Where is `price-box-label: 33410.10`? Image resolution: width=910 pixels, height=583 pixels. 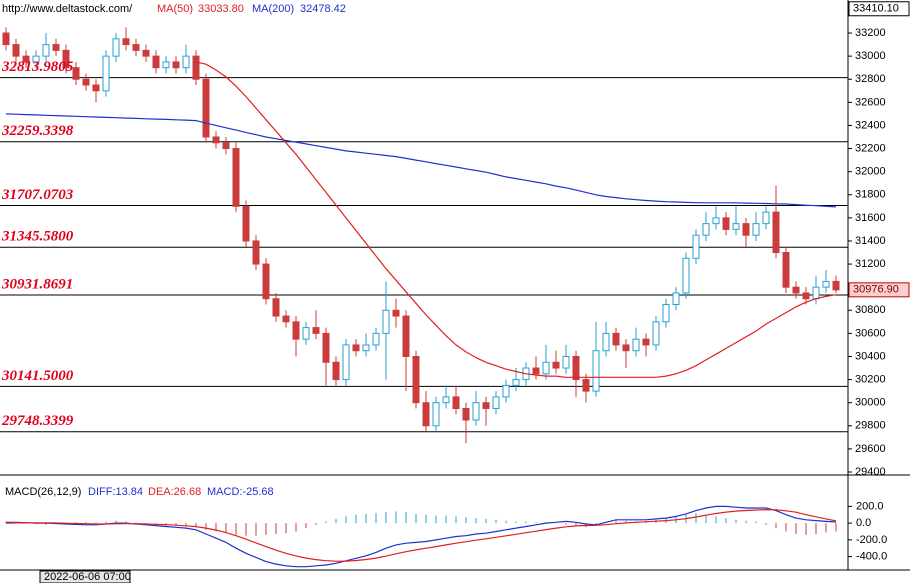 price-box-label: 33410.10 is located at coordinates (876, 9).